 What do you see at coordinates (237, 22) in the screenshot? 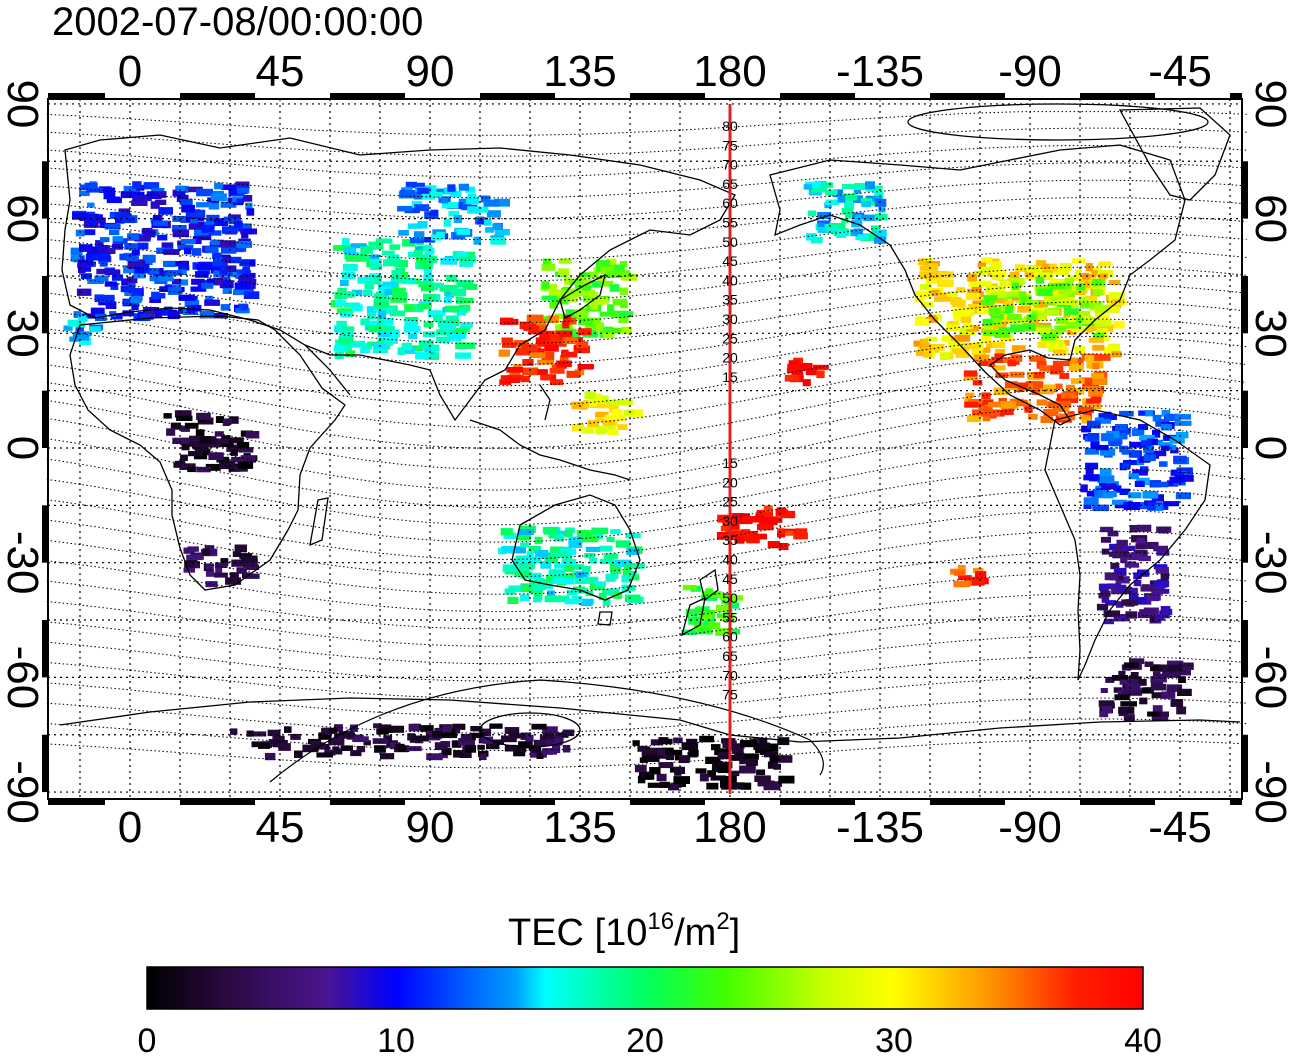
I see `figure-title: 2002-07-08/00:00:00` at bounding box center [237, 22].